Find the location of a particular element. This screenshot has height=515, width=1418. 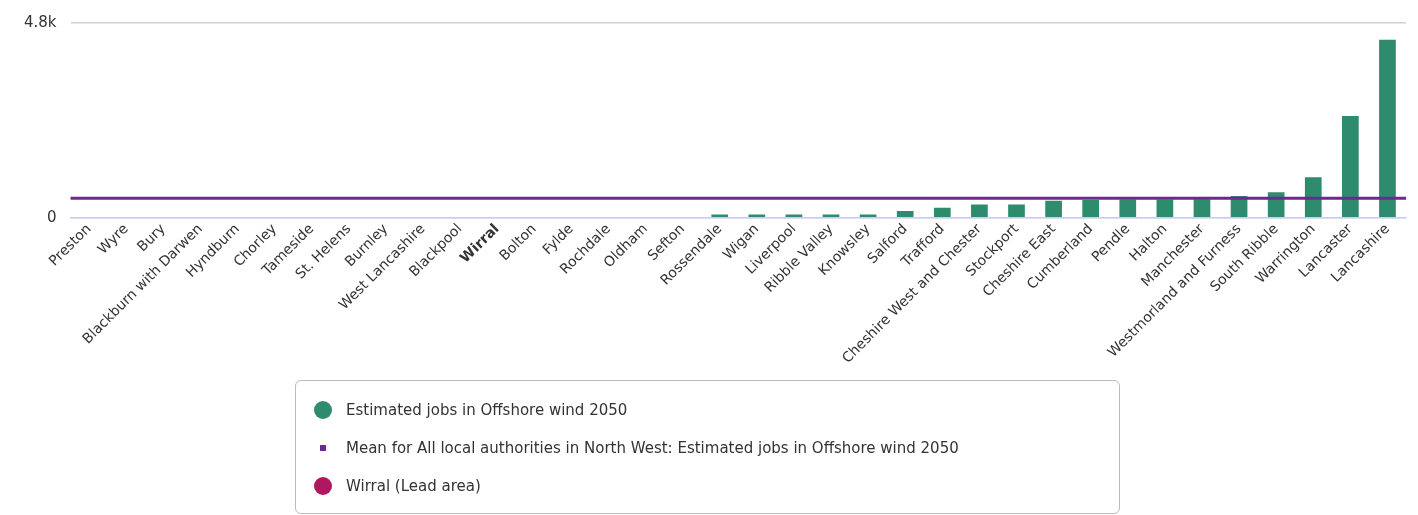

legend-label: Wirral (Lead area) is located at coordinates (413, 486).